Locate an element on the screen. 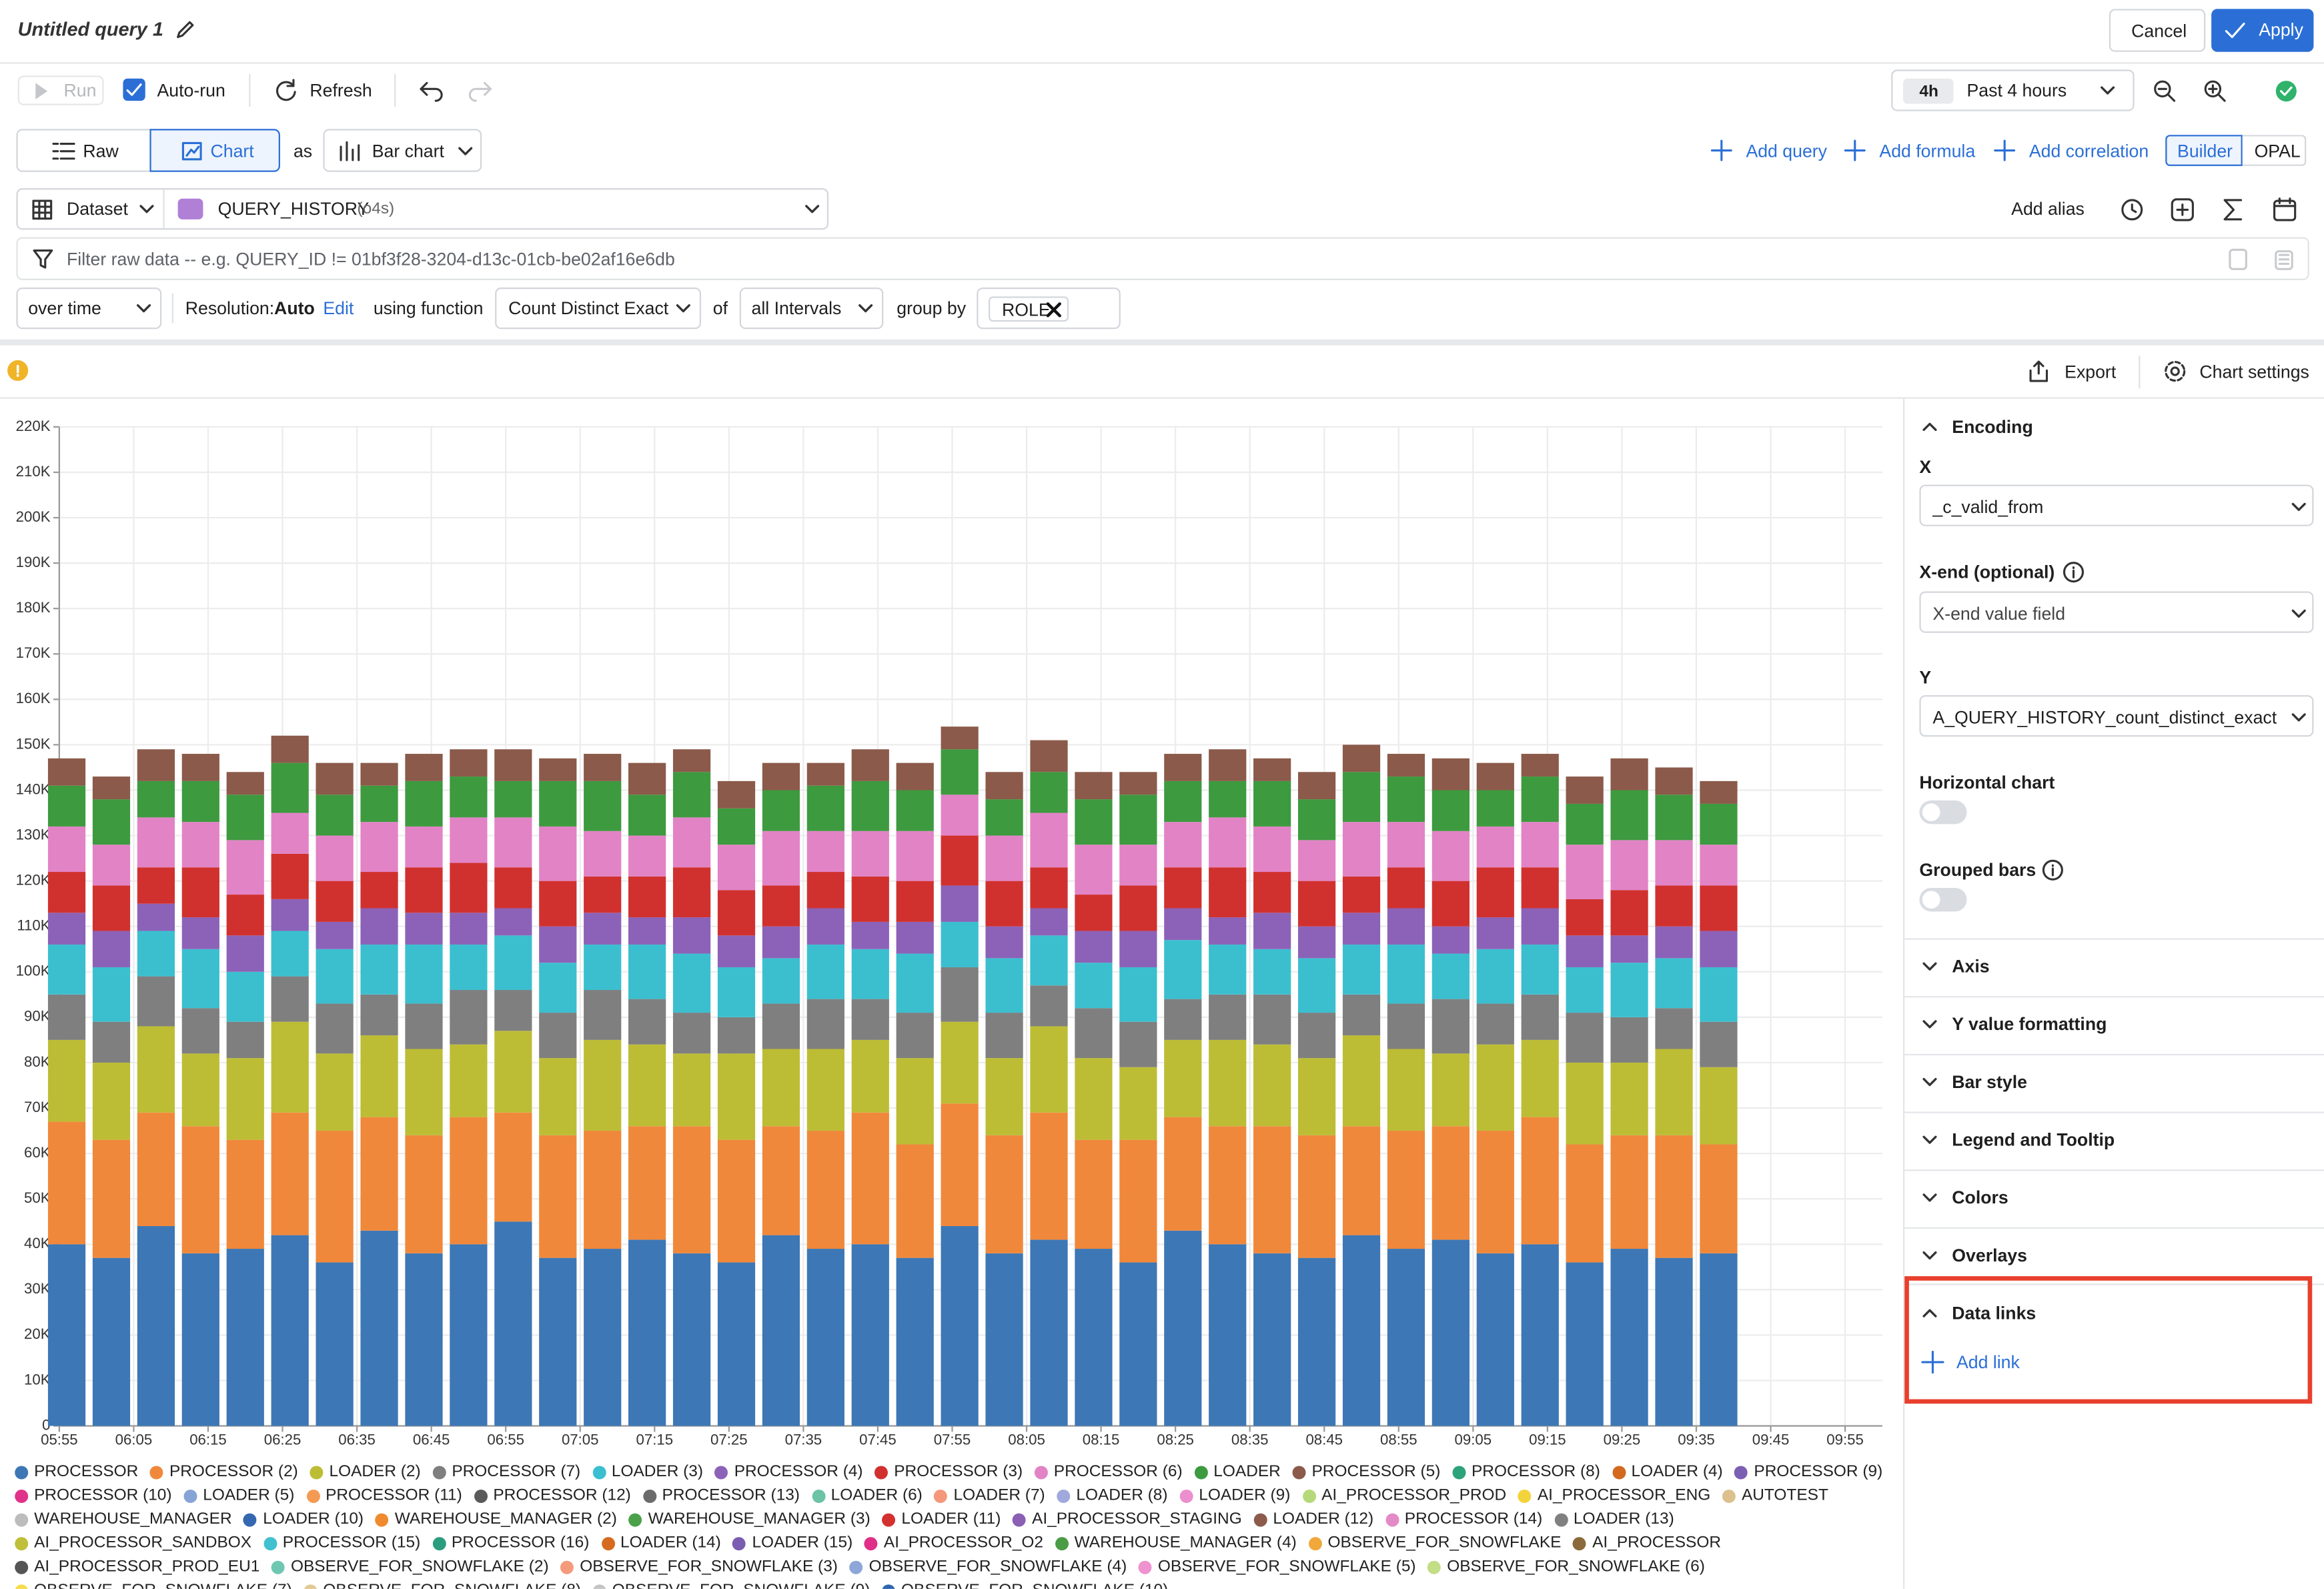  y-select: A_QUERY_HISTORY_count_distinct_exact is located at coordinates (2116, 716).